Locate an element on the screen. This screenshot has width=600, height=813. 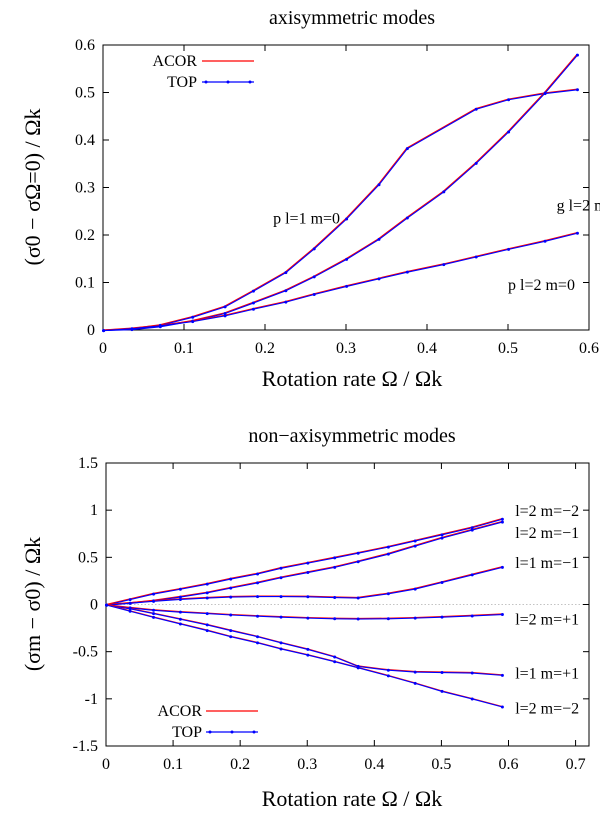
x-tick-label: 0.6 is located at coordinates (589, 348).